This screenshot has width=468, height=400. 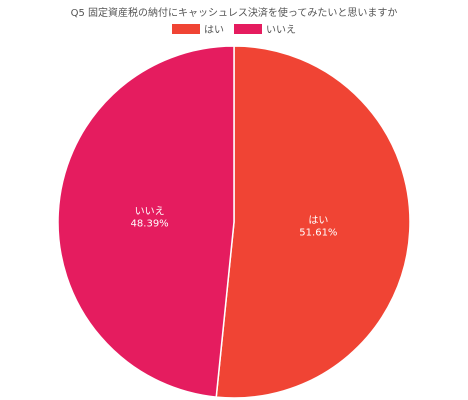 What do you see at coordinates (318, 232) in the screenshot?
I see `slice-label-yes-percent: 51.61%` at bounding box center [318, 232].